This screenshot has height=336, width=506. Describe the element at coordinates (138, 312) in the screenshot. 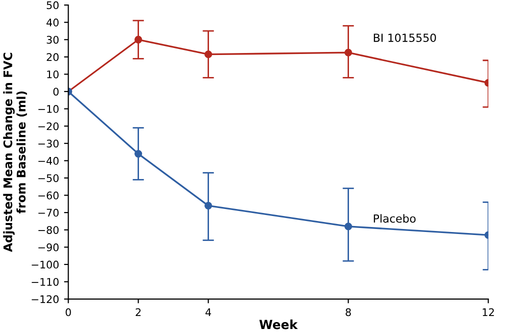

I see `x-tick-label: 2` at that location.